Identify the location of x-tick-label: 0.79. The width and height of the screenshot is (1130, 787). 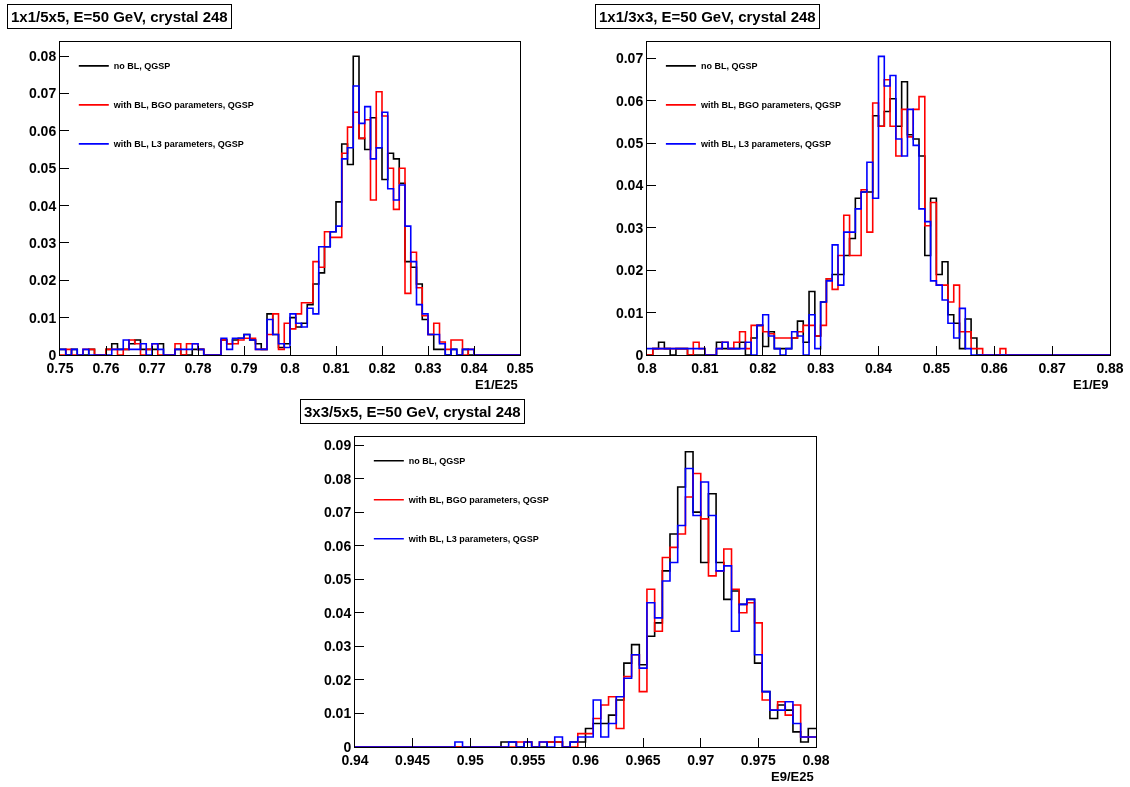
(244, 367).